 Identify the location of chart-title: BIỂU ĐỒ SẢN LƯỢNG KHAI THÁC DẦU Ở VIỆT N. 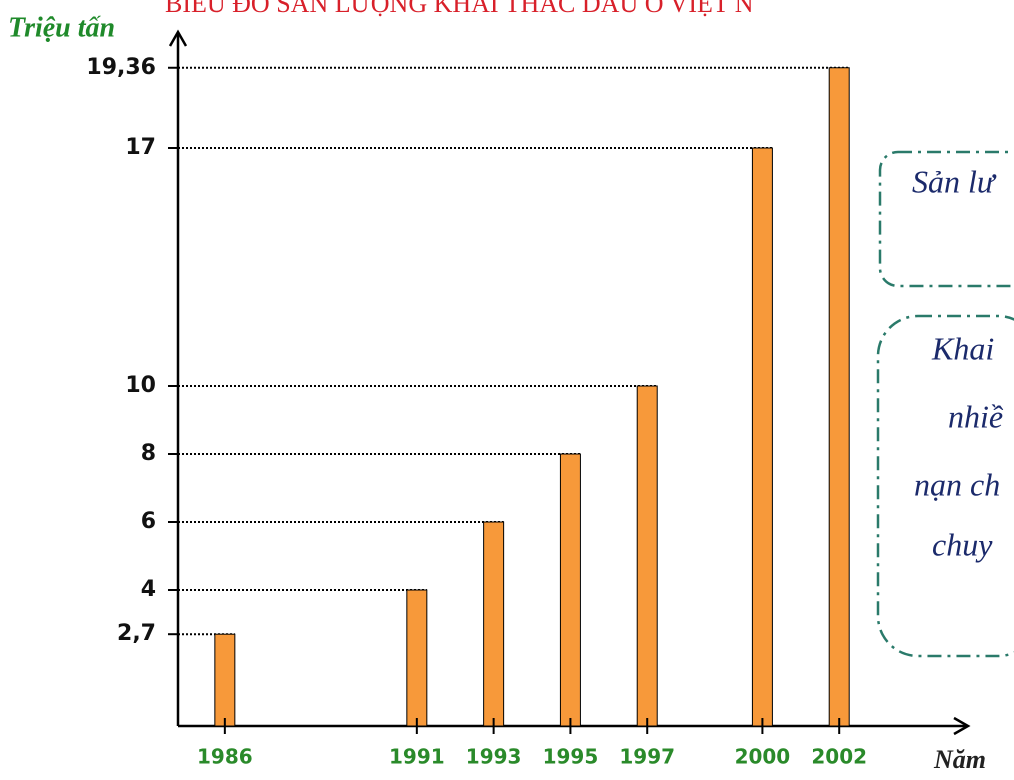
(459, 9).